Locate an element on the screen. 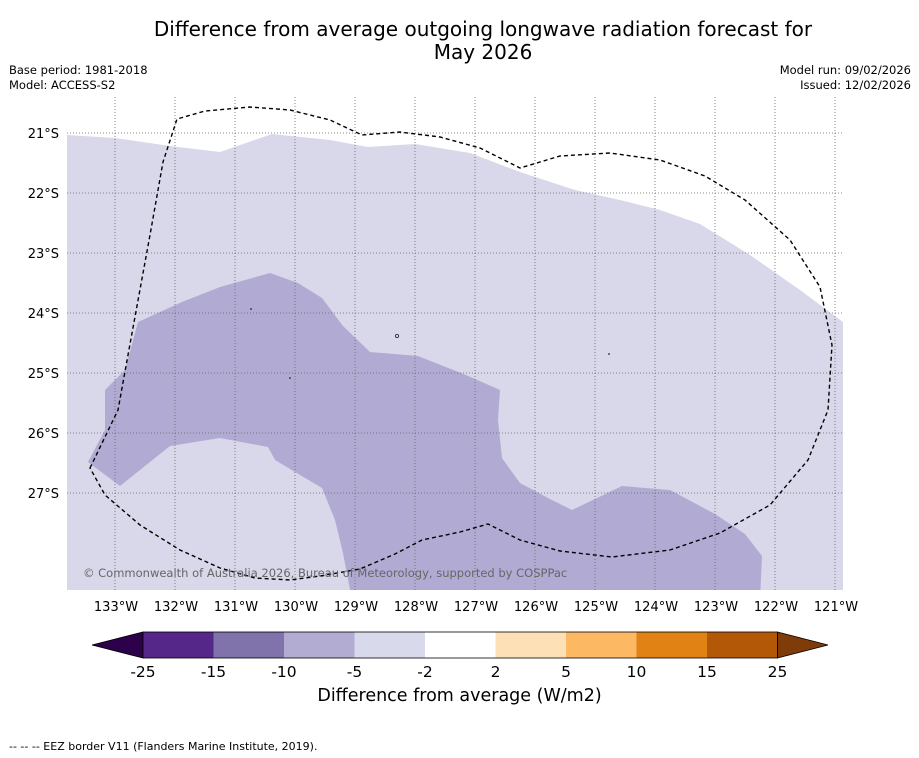 This screenshot has height=758, width=919. lat-label: 24°S is located at coordinates (43, 314).